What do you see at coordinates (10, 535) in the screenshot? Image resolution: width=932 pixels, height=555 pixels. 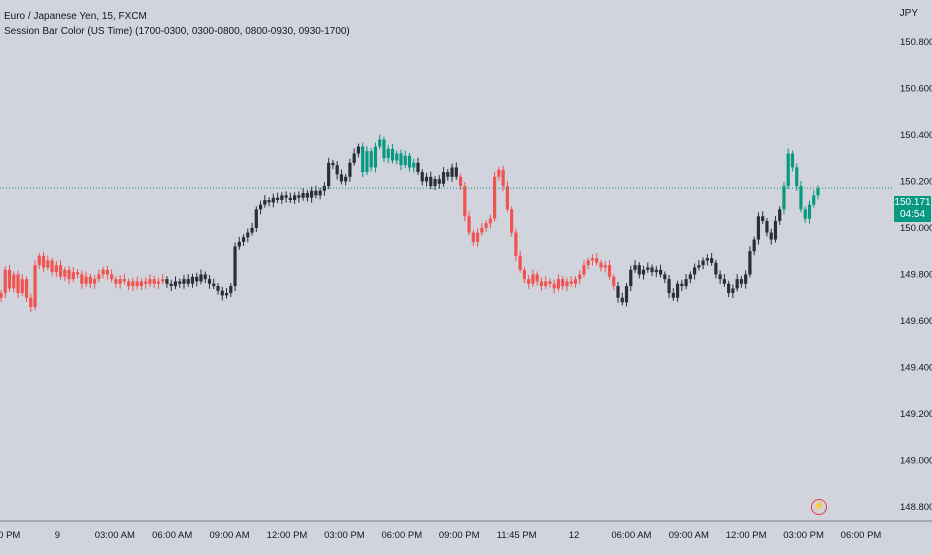 I see `time-tick-label: 09:00 PM` at bounding box center [10, 535].